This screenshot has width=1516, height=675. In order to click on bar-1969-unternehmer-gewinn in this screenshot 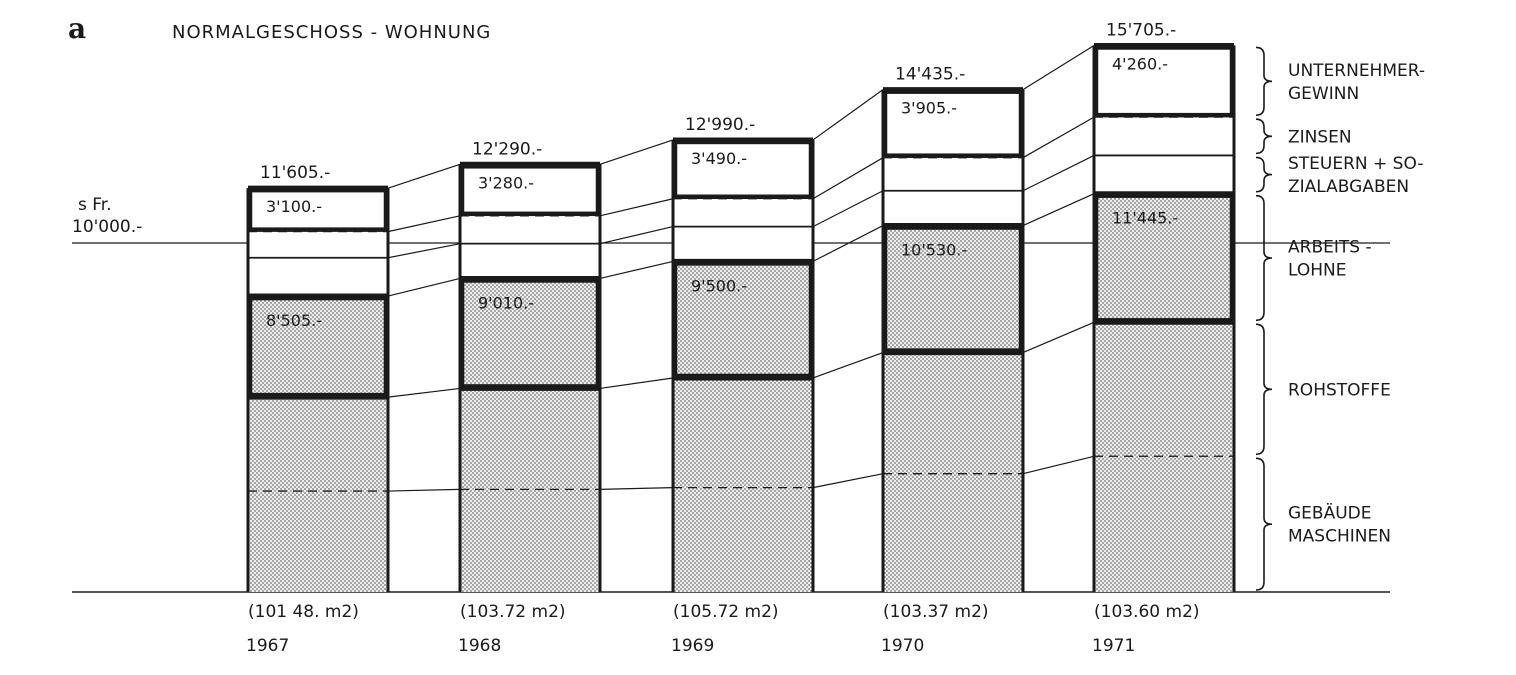, I will do `click(743, 169)`.